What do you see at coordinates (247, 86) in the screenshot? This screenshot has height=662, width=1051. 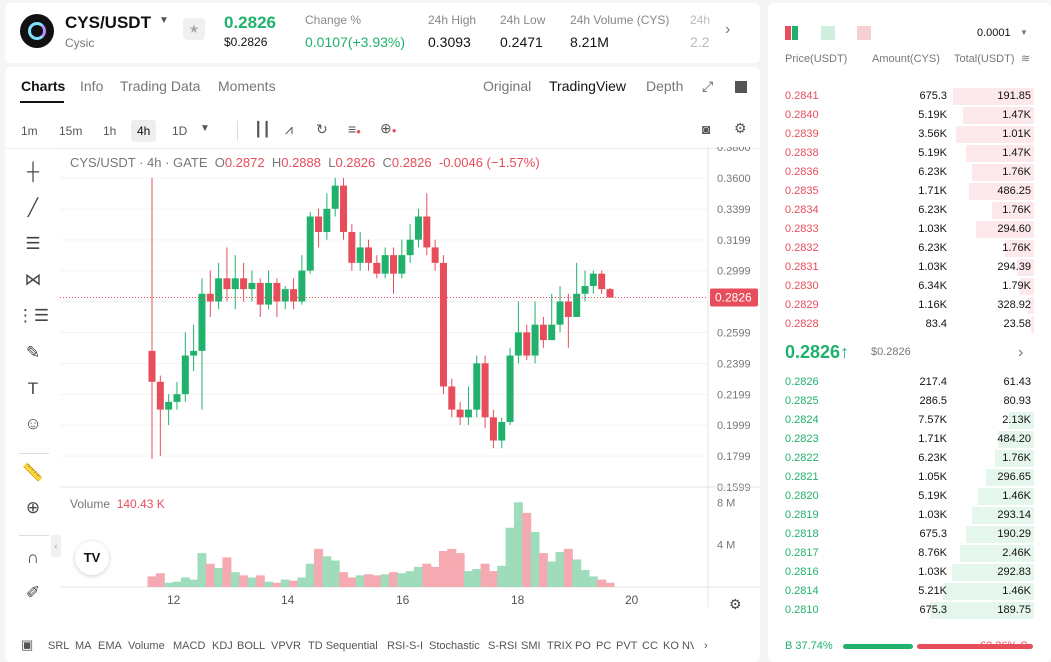 I see `tab-moments: Moments` at bounding box center [247, 86].